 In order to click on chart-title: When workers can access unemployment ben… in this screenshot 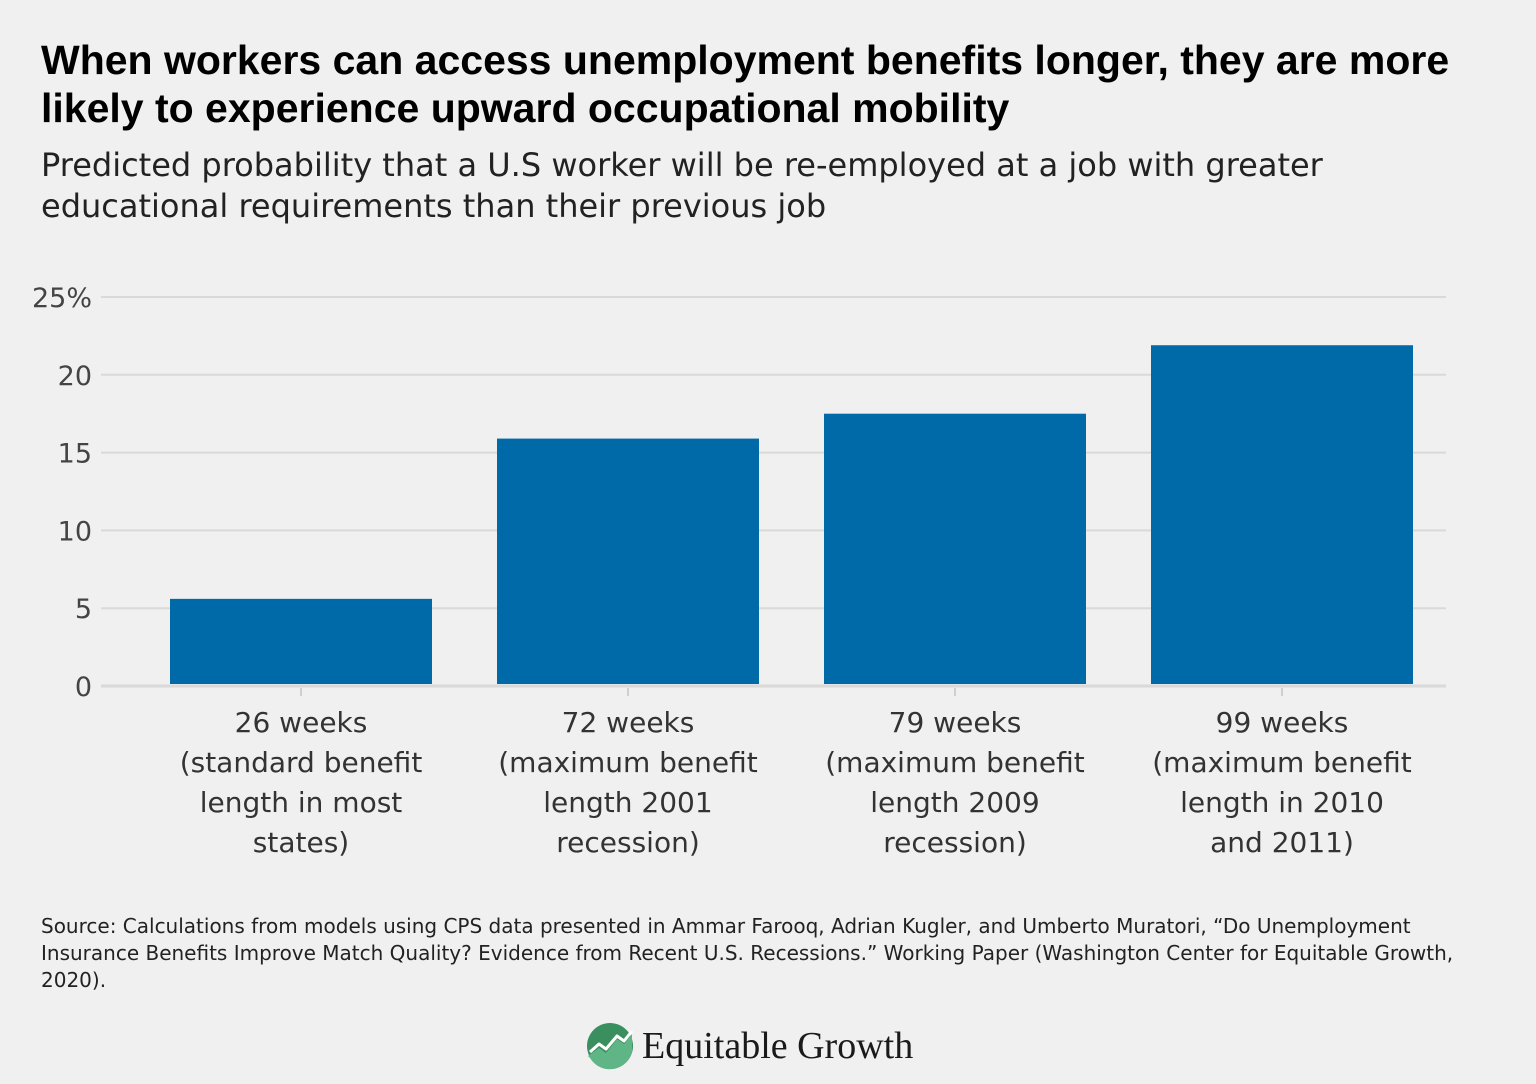, I will do `click(745, 84)`.